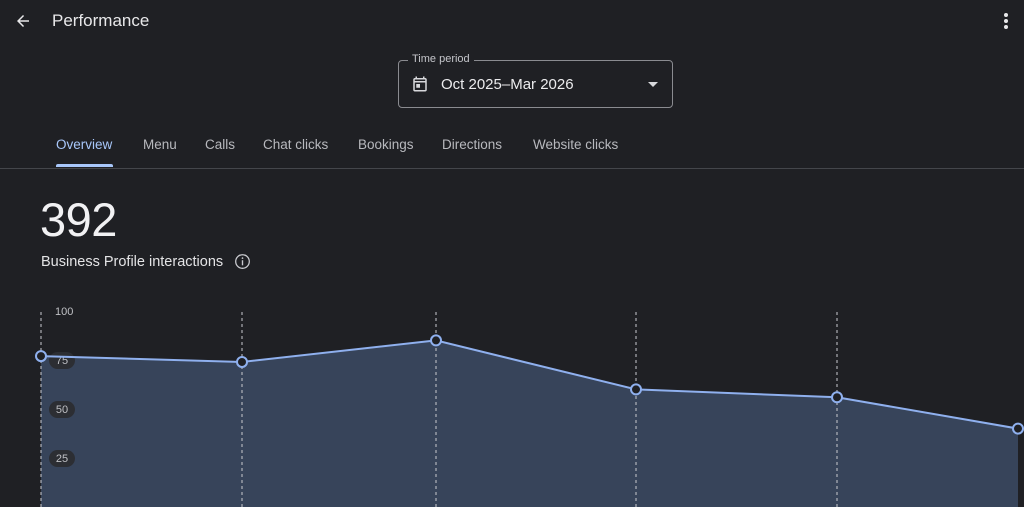 This screenshot has height=507, width=1024. What do you see at coordinates (62, 361) in the screenshot?
I see `y-tick-label: 75` at bounding box center [62, 361].